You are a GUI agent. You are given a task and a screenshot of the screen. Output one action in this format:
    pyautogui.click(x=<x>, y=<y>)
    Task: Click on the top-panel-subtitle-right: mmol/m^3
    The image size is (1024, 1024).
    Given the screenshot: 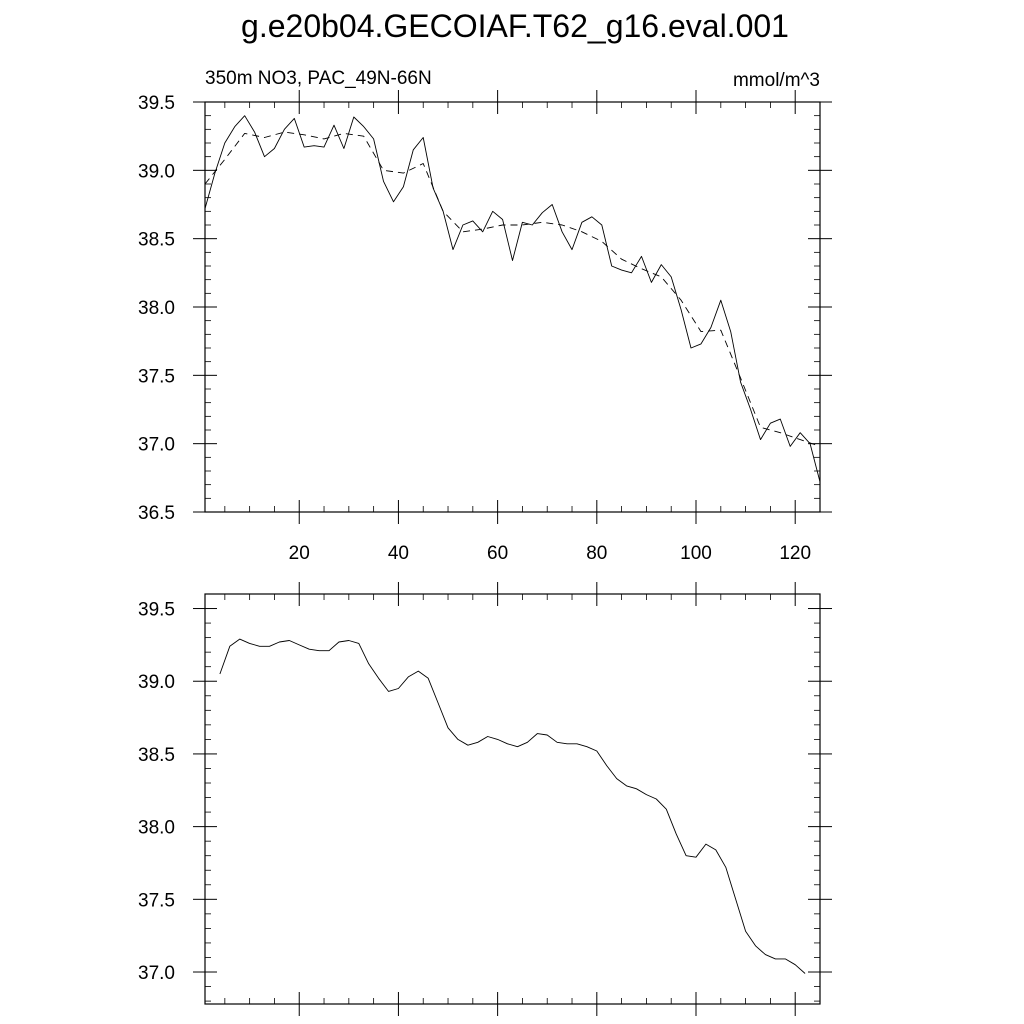 What is the action you would take?
    pyautogui.click(x=776, y=80)
    